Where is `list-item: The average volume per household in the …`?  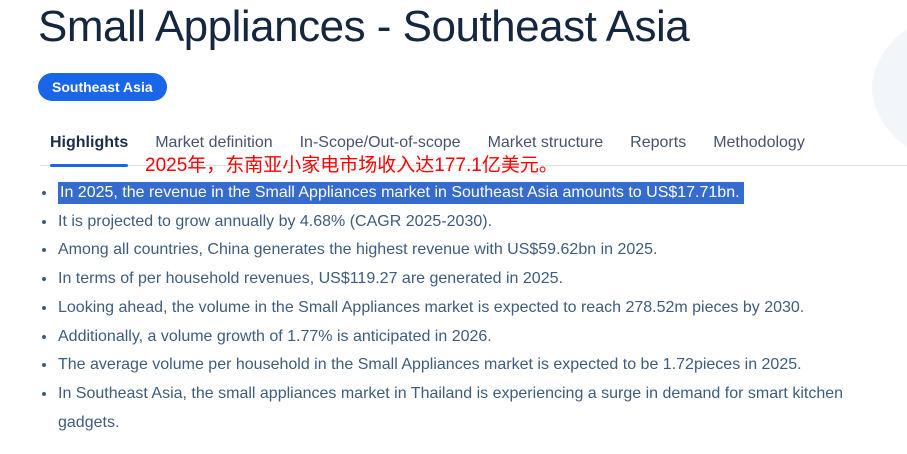
list-item: The average volume per household in the … is located at coordinates (466, 365).